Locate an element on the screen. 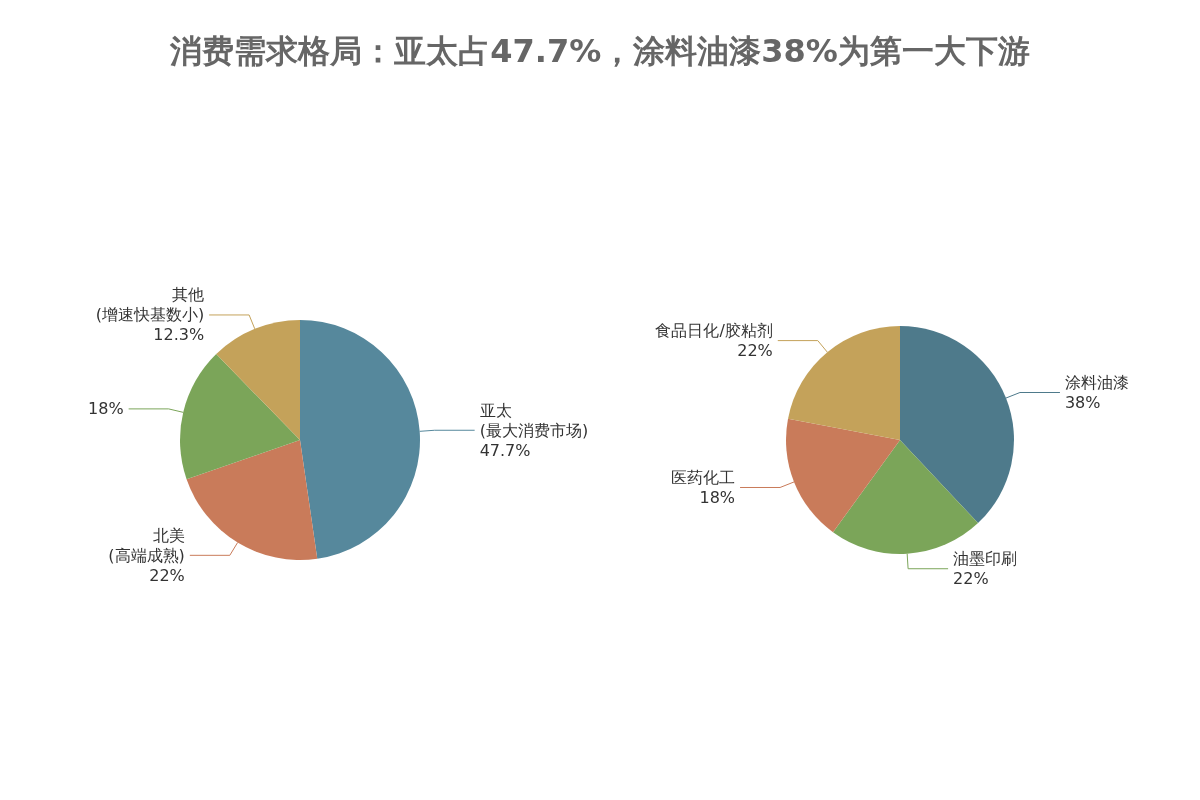 The width and height of the screenshot is (1200, 800). slice-label: 涂料油漆 is located at coordinates (1096, 383).